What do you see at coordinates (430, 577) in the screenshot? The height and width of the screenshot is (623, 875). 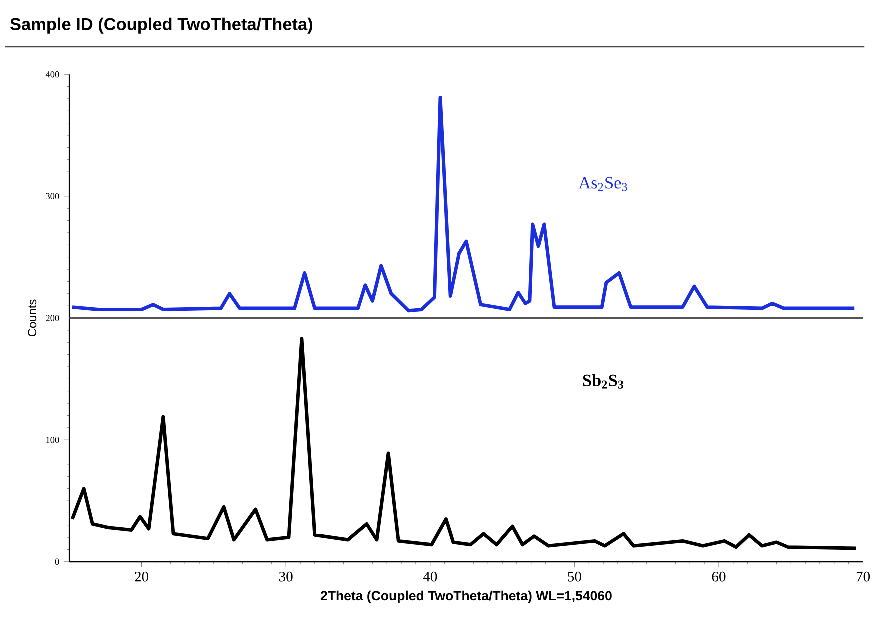 I see `x-tick-label: 40` at bounding box center [430, 577].